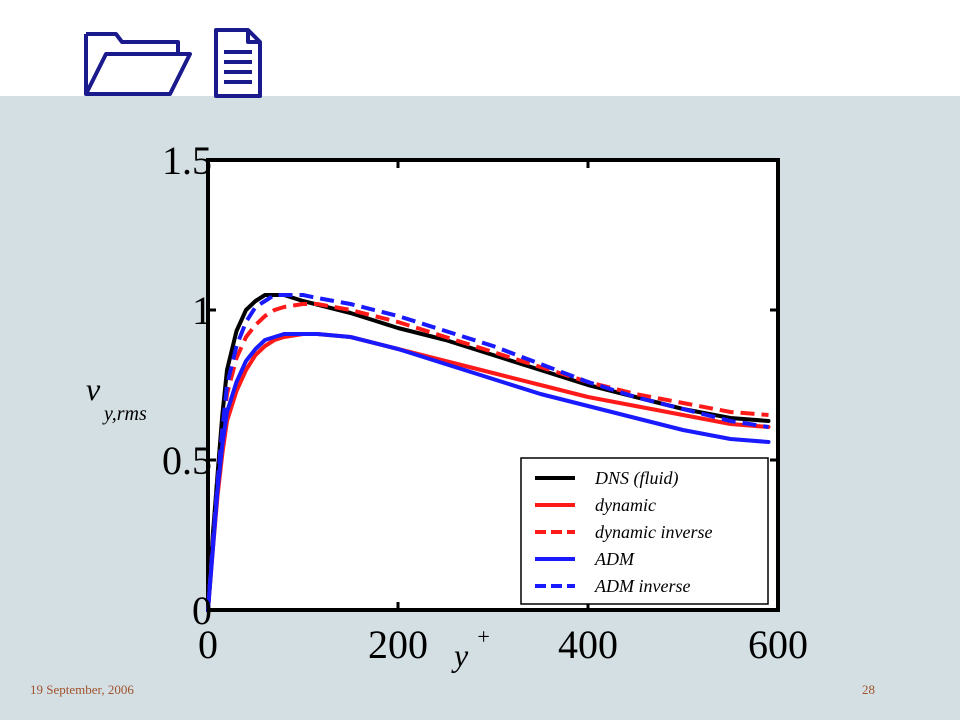 Image resolution: width=960 pixels, height=720 pixels. I want to click on y-tick-label: 1, so click(202, 310).